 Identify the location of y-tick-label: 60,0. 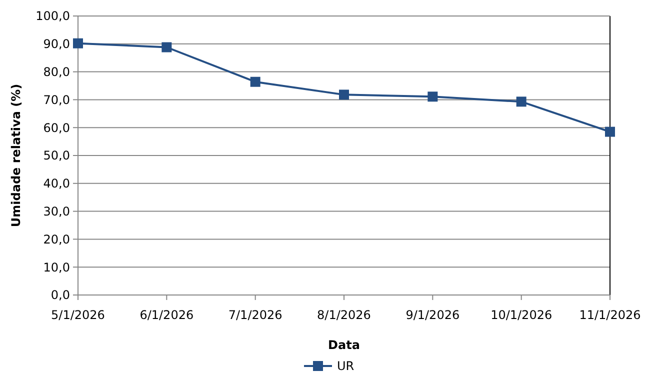
(56, 127).